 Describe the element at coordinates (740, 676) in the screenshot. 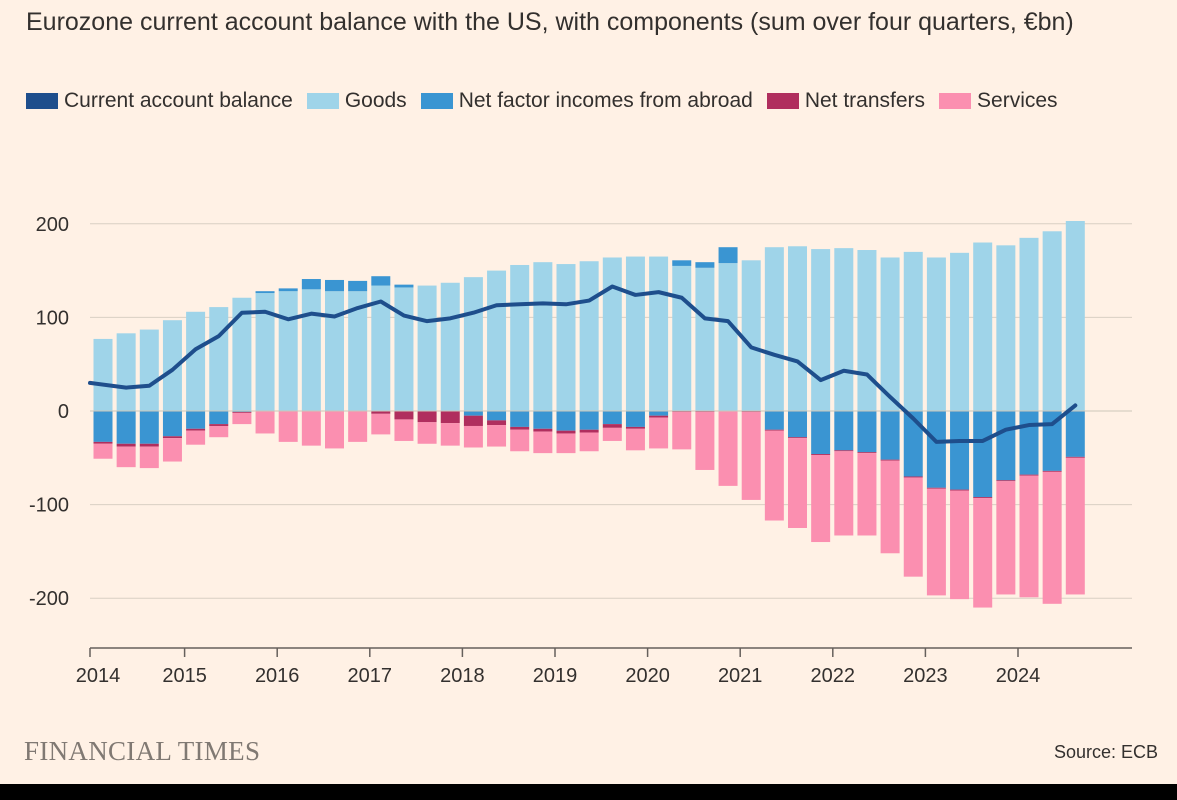

I see `x-tick-label: 2021` at that location.